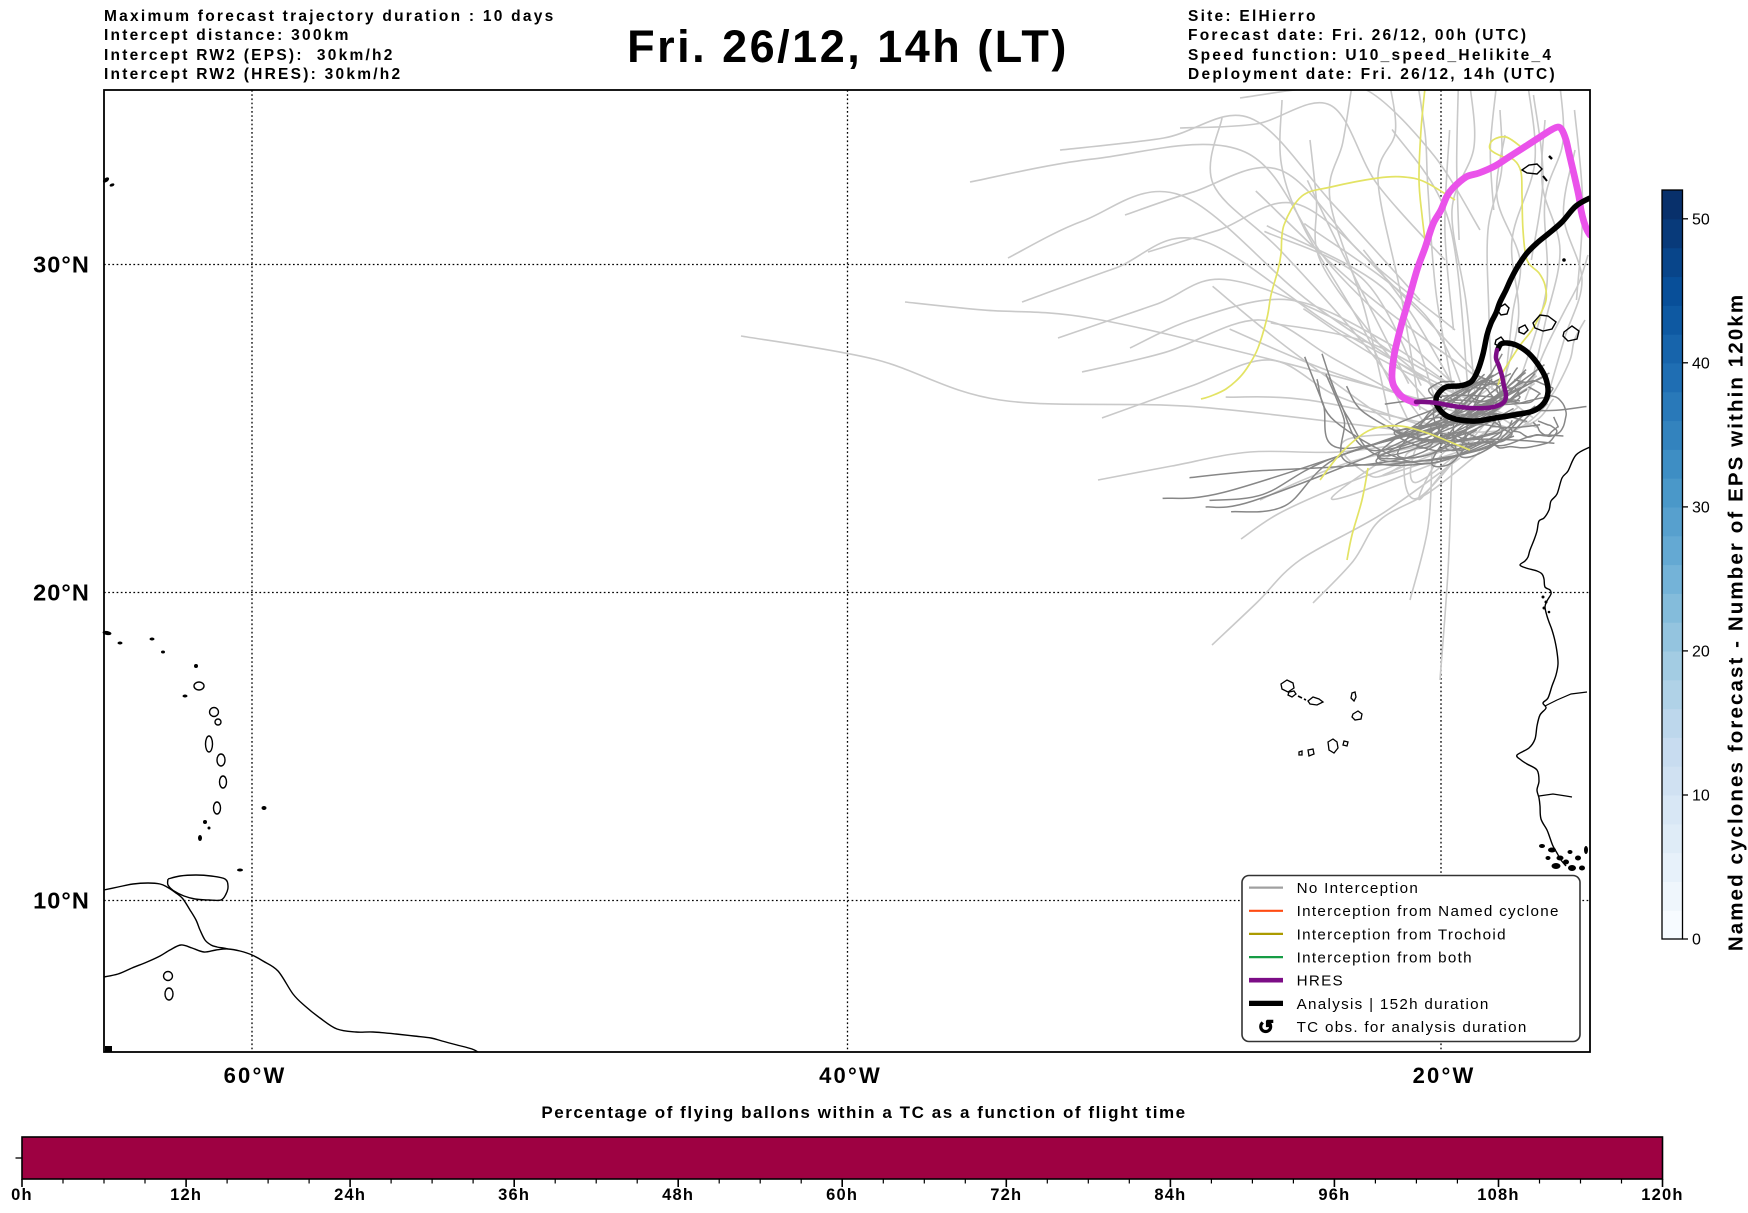 The width and height of the screenshot is (1748, 1213). Describe the element at coordinates (1498, 1195) in the screenshot. I see `svg-text: 108h` at that location.